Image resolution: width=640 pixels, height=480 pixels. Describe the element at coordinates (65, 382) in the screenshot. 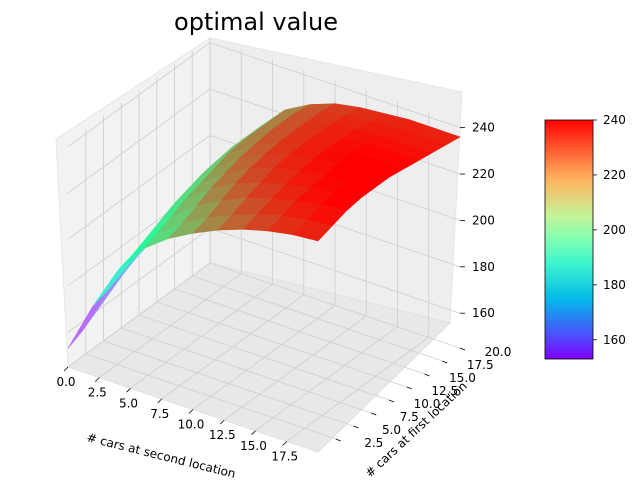

I see `x-tick-label: 0.0` at that location.